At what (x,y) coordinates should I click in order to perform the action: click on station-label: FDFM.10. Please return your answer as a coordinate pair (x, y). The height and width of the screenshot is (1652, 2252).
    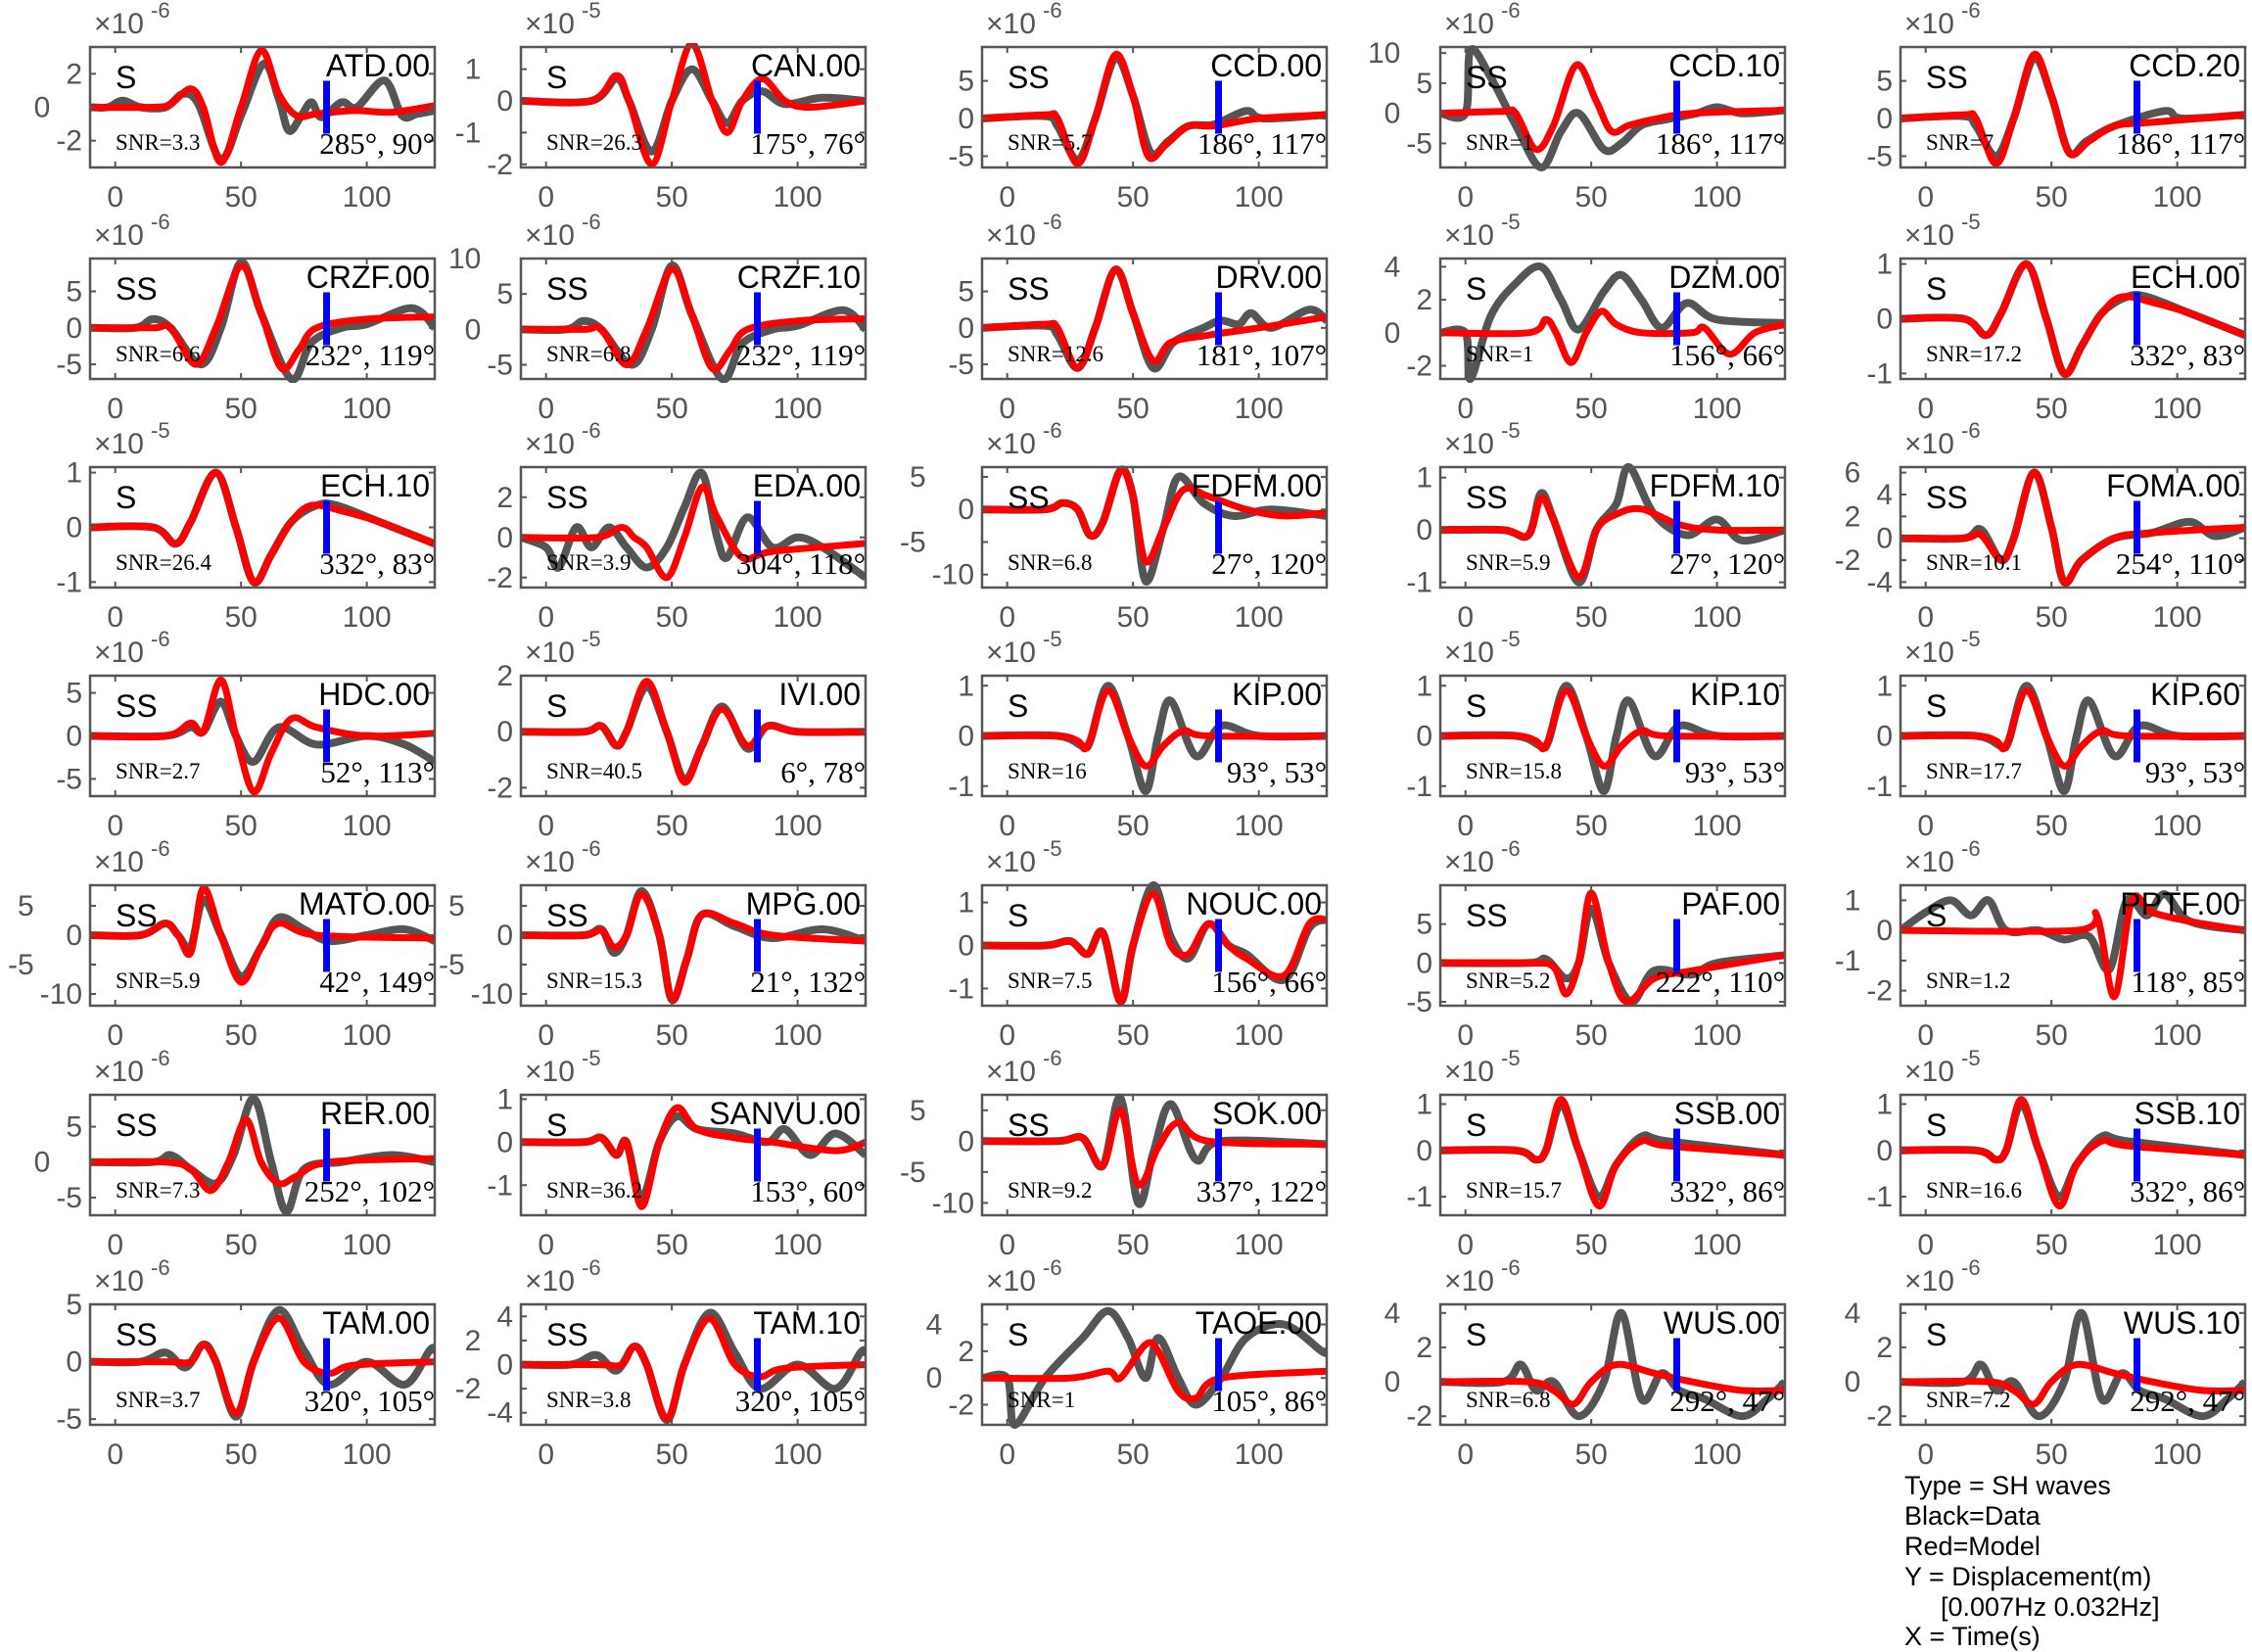
    Looking at the image, I should click on (1715, 485).